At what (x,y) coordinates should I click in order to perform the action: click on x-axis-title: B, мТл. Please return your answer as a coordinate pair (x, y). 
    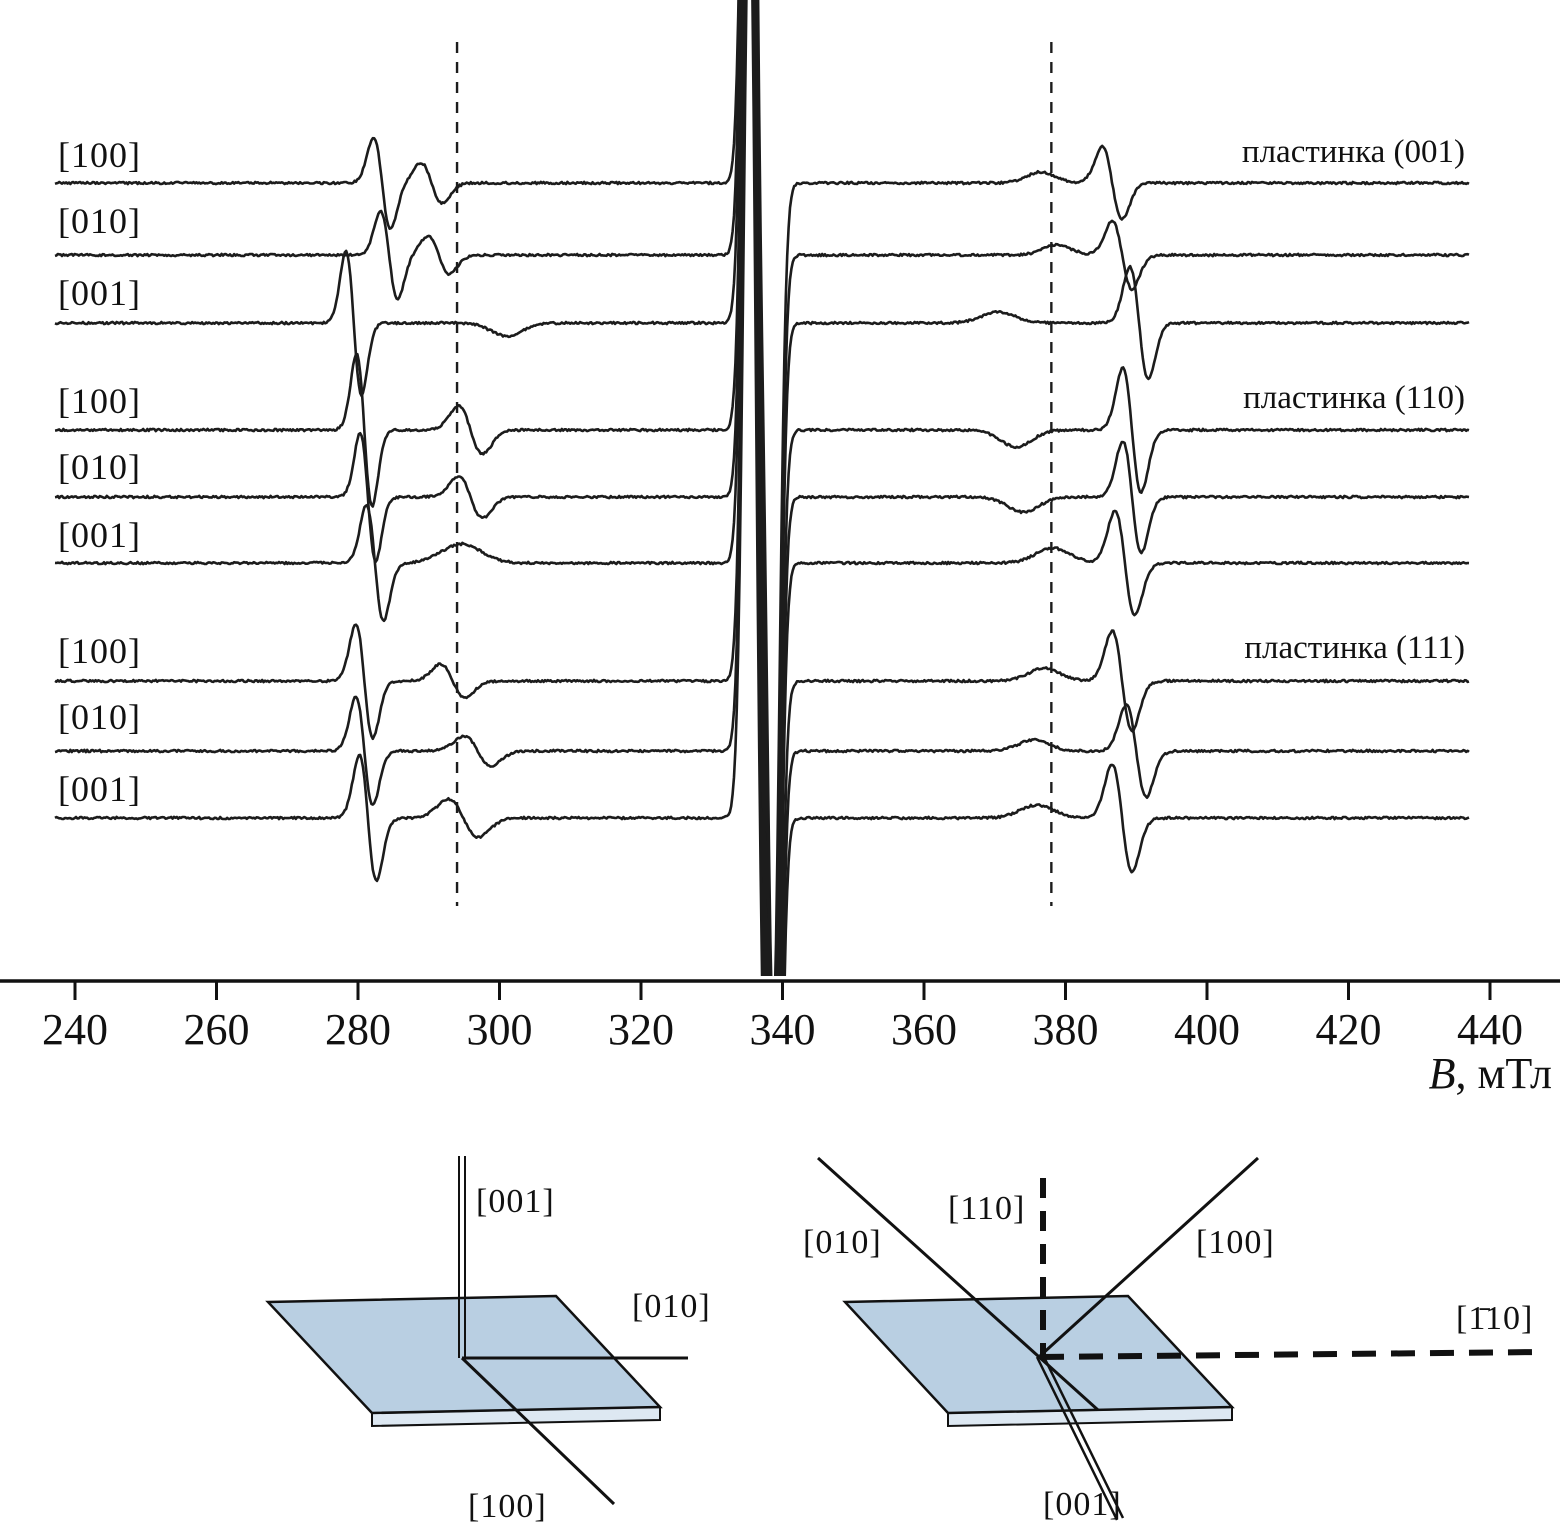
    Looking at the image, I should click on (1490, 1073).